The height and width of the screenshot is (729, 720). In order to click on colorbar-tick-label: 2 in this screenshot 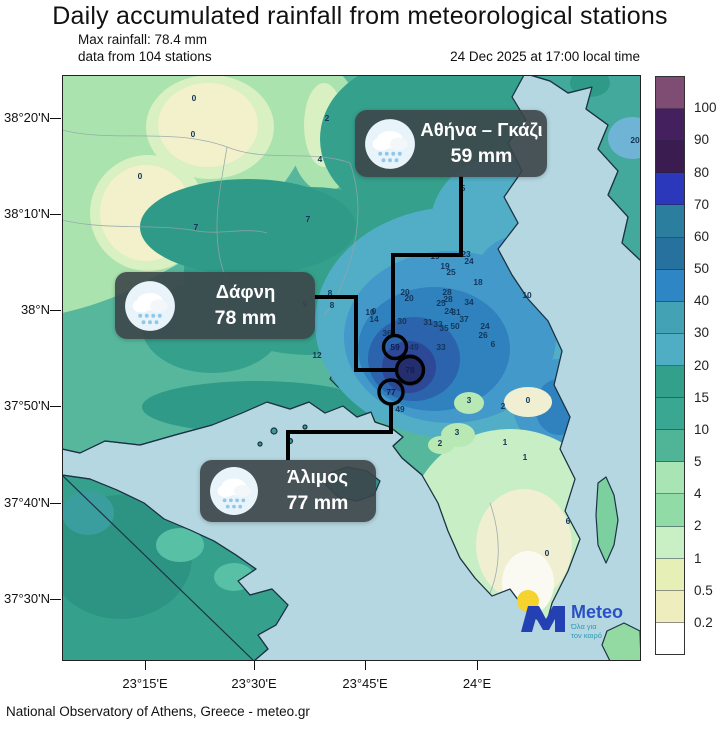, I will do `click(698, 526)`.